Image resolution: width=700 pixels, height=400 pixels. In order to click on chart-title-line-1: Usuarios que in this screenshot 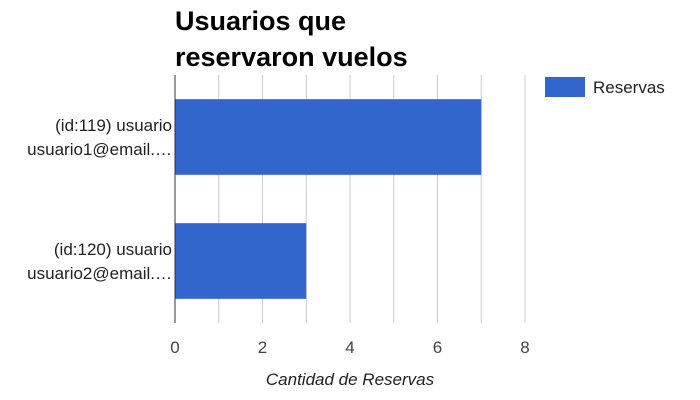, I will do `click(260, 21)`.